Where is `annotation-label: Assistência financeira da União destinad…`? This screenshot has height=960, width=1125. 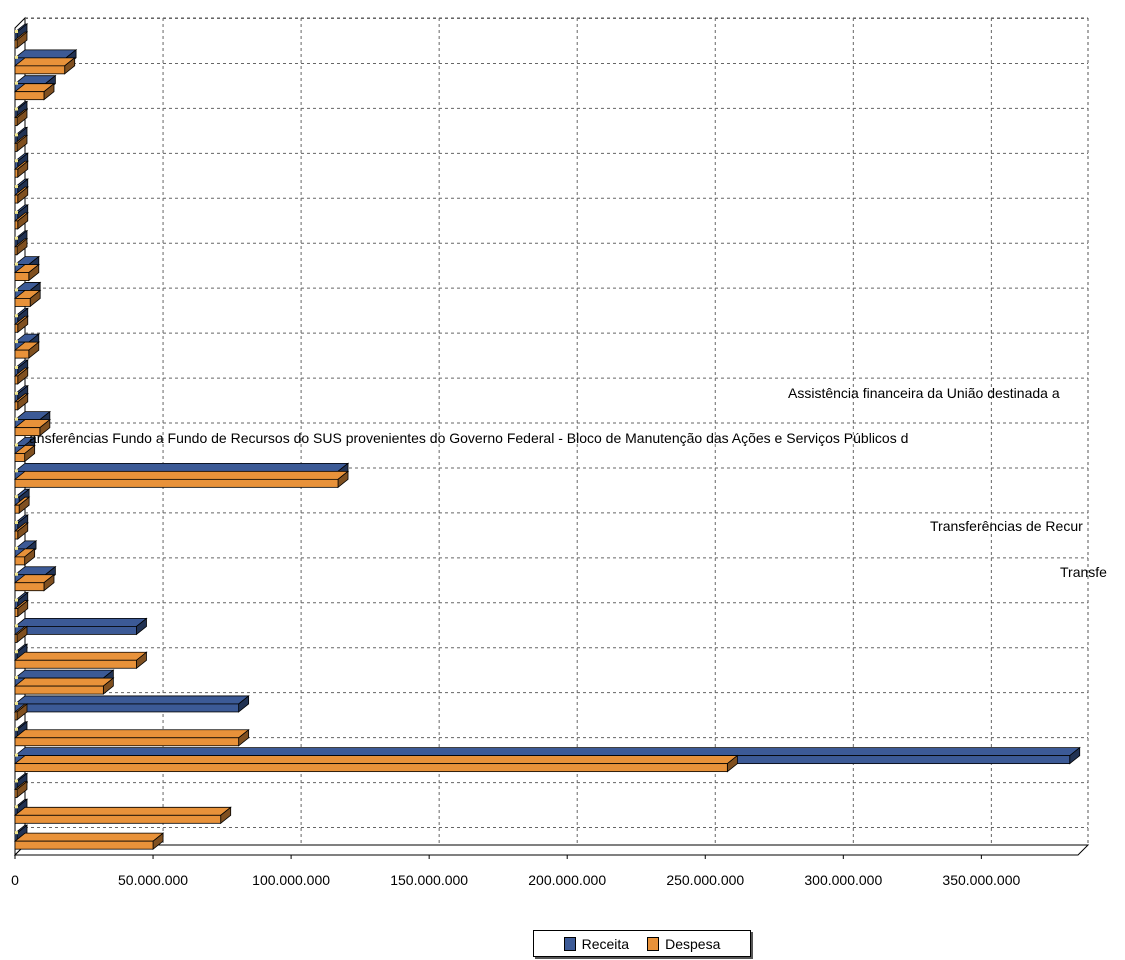
annotation-label: Assistência financeira da União destinad… is located at coordinates (924, 393).